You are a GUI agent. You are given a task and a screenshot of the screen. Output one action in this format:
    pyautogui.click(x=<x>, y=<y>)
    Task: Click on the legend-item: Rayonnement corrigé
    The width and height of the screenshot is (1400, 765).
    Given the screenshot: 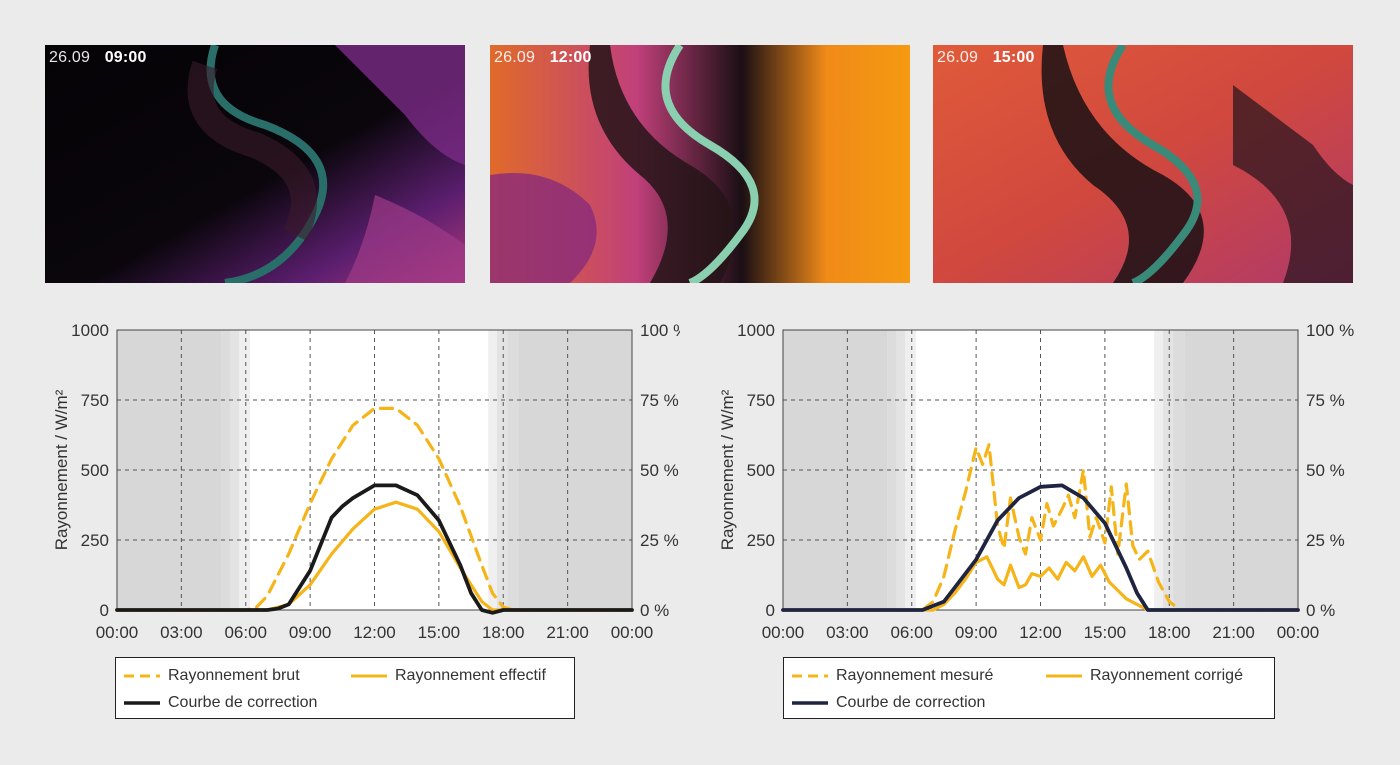 What is the action you would take?
    pyautogui.click(x=1144, y=676)
    